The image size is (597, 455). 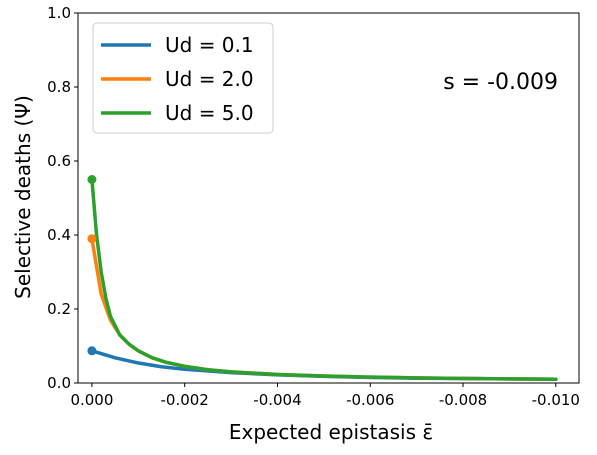 I want to click on y-tick-label: 0.8, so click(x=59, y=87).